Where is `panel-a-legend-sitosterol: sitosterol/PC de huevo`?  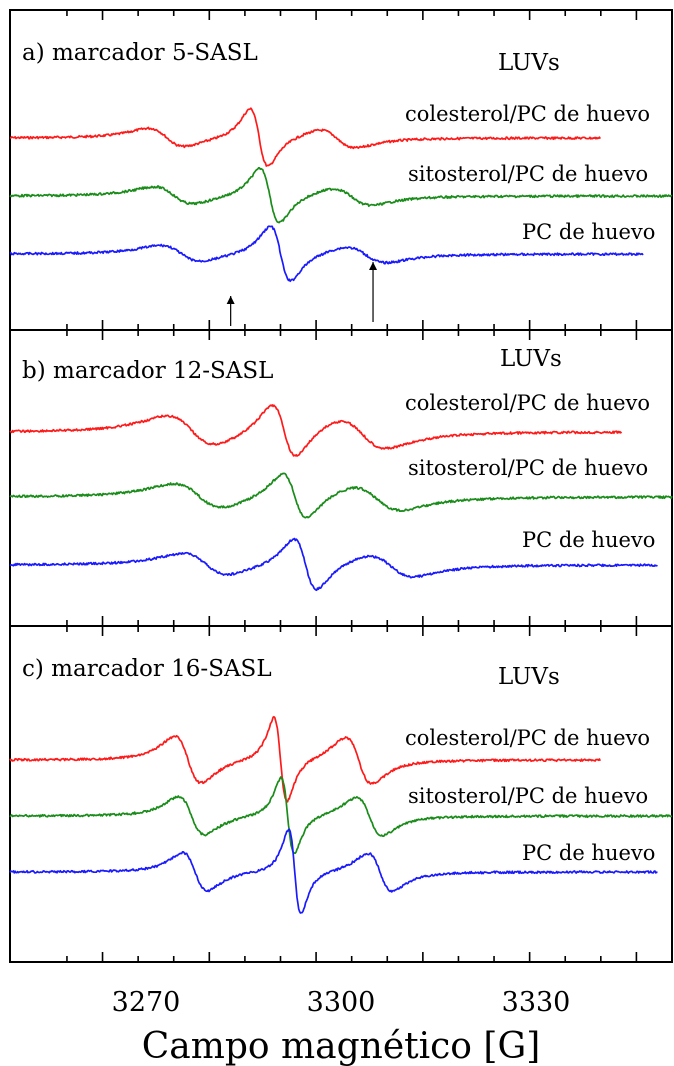 panel-a-legend-sitosterol: sitosterol/PC de huevo is located at coordinates (528, 174).